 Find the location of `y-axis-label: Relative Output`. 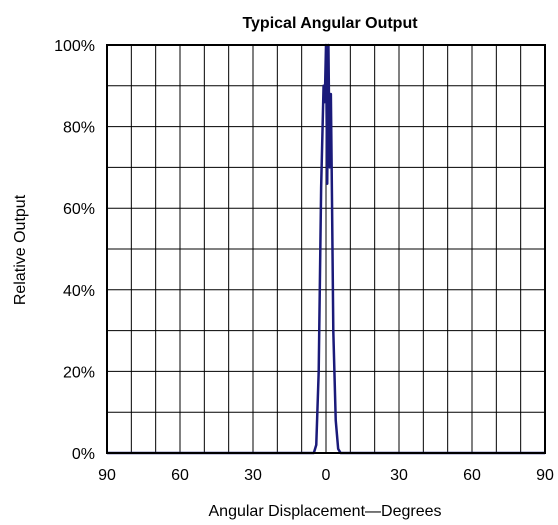

y-axis-label: Relative Output is located at coordinates (20, 249).